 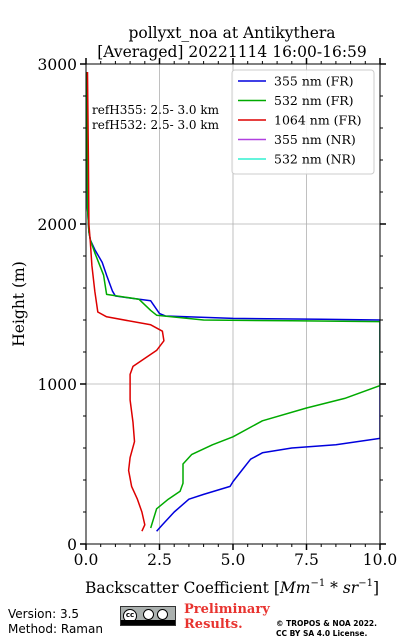 I want to click on annotation-refh355: refH355: 2.5- 3.0 km, so click(x=156, y=110).